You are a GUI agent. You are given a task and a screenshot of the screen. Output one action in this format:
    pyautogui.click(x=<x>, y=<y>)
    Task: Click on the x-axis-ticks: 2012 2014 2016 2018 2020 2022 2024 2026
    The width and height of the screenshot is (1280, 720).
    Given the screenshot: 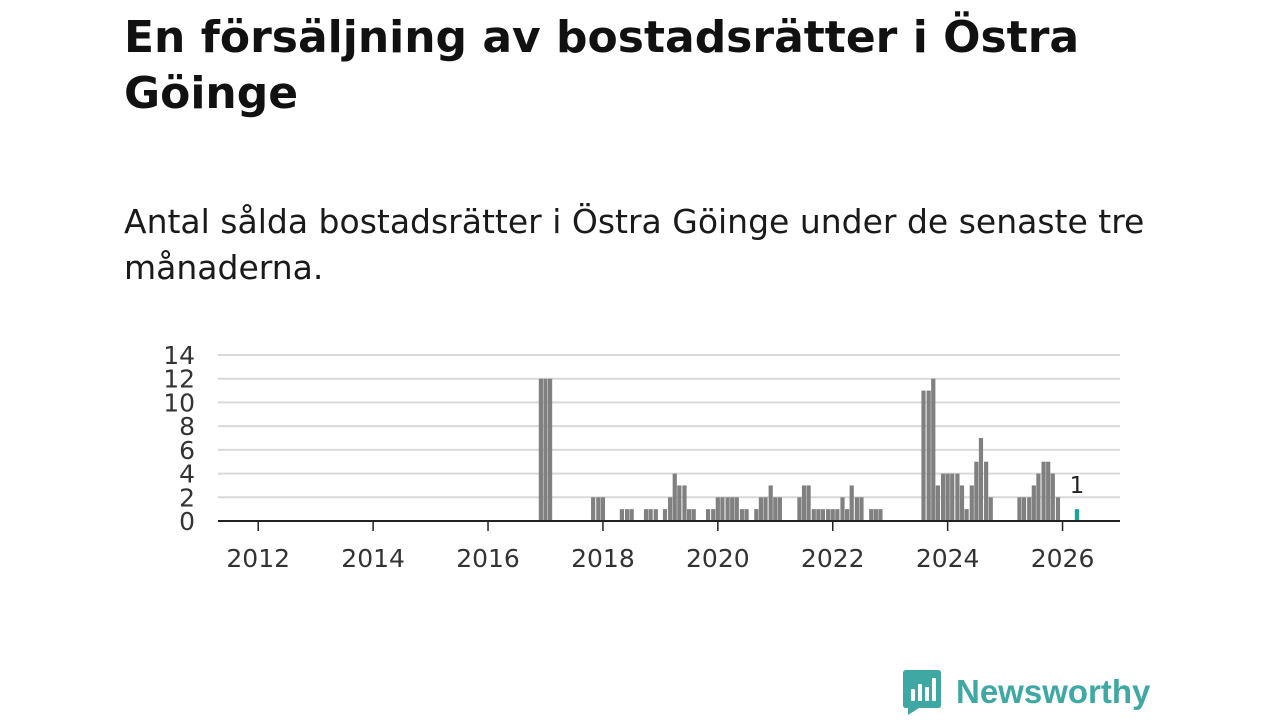 What is the action you would take?
    pyautogui.click(x=660, y=547)
    